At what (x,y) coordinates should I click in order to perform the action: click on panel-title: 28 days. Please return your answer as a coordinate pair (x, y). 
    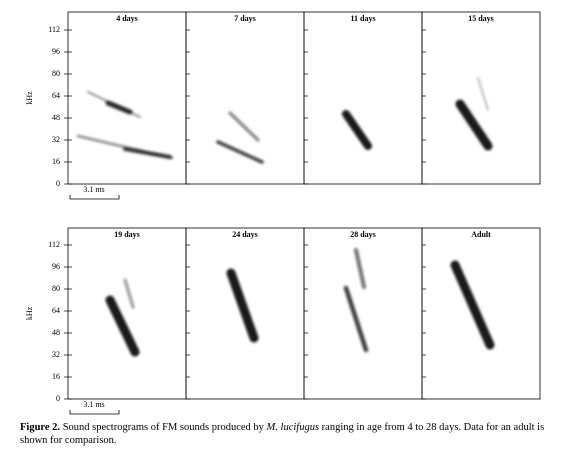
    Looking at the image, I should click on (363, 234).